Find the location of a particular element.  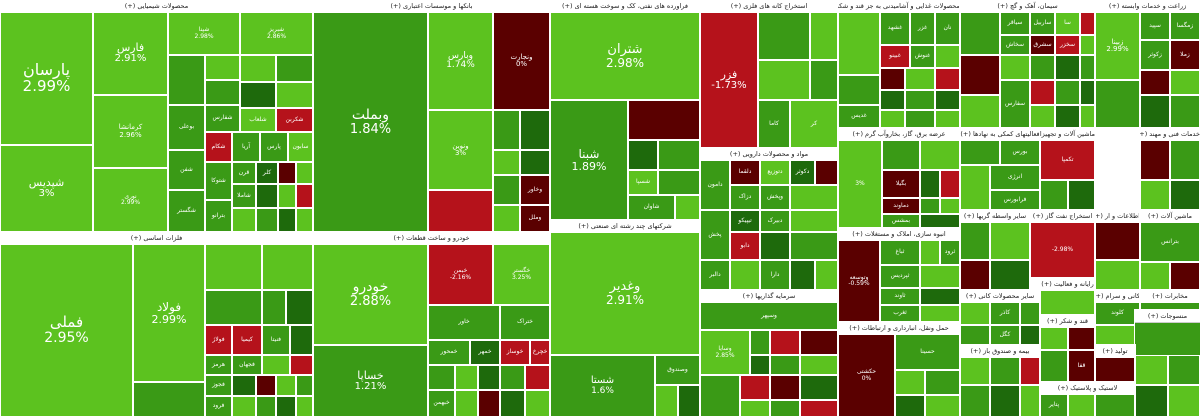

stock-tile: پتایر is located at coordinates (1054, 405).